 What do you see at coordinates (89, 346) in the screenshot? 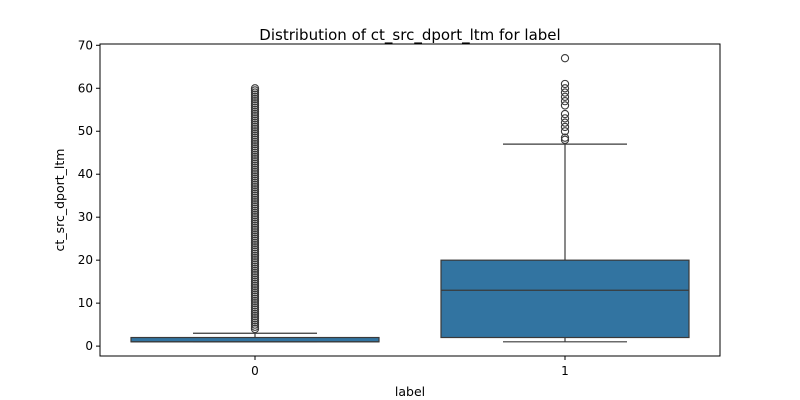
I see `y-tick-label: 0` at bounding box center [89, 346].